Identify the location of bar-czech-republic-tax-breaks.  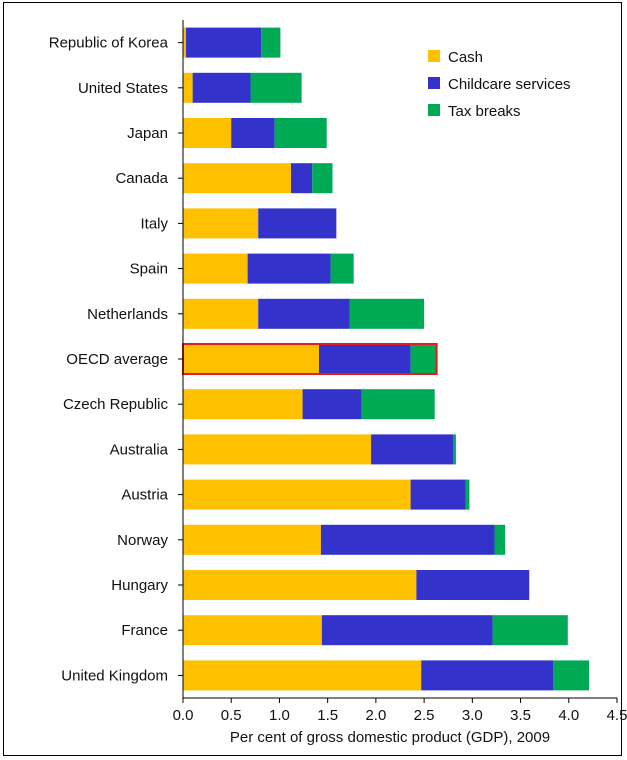
(398, 404).